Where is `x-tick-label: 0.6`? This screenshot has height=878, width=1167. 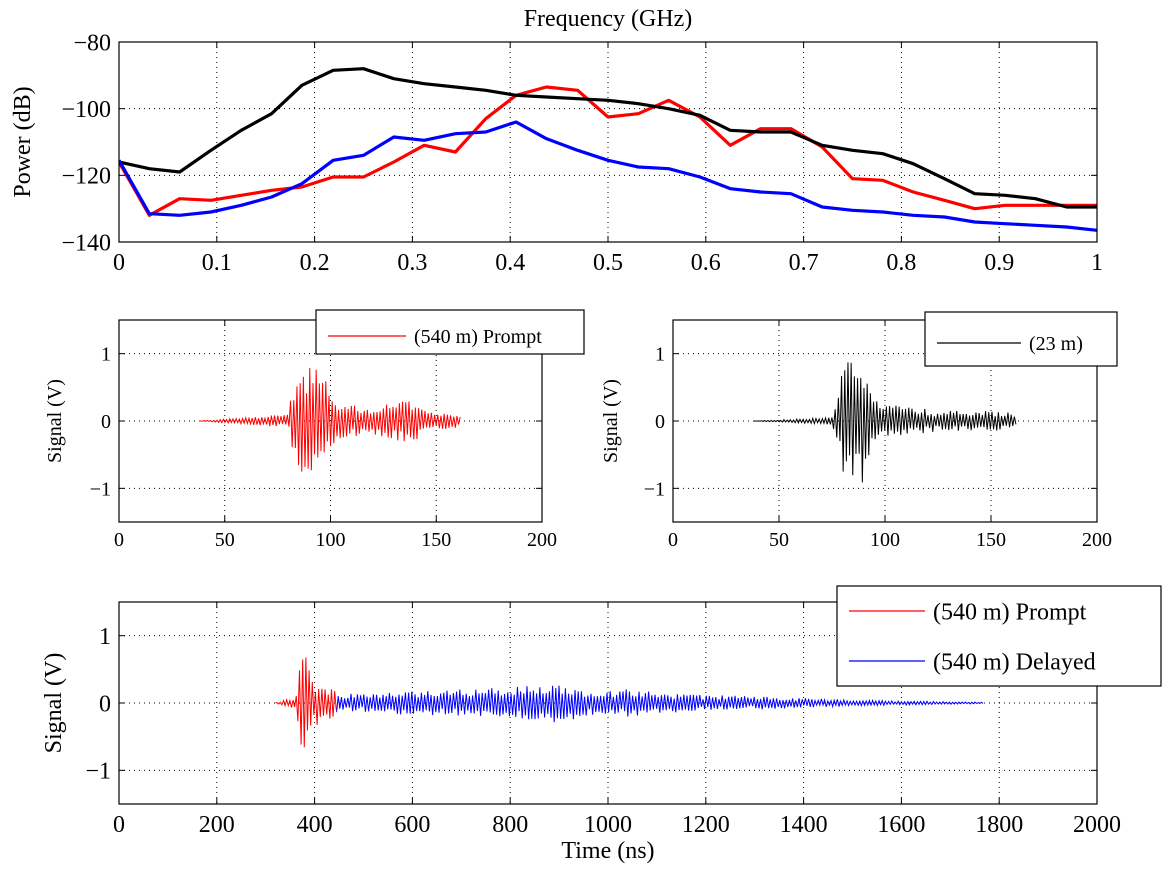 x-tick-label: 0.6 is located at coordinates (706, 263).